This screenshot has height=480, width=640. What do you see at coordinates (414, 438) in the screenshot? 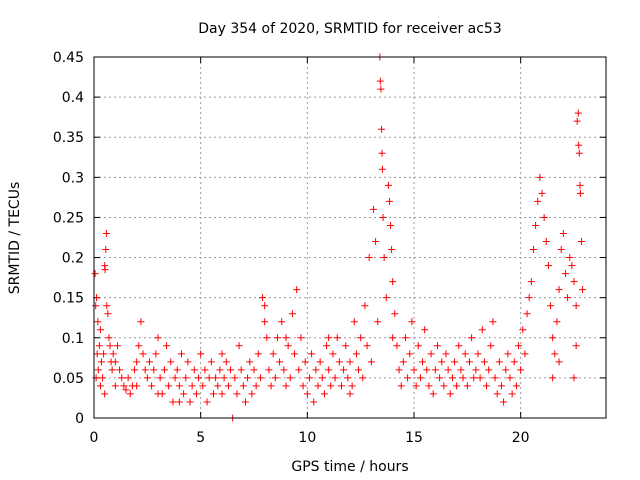
I see `x-tick-label: 15` at bounding box center [414, 438].